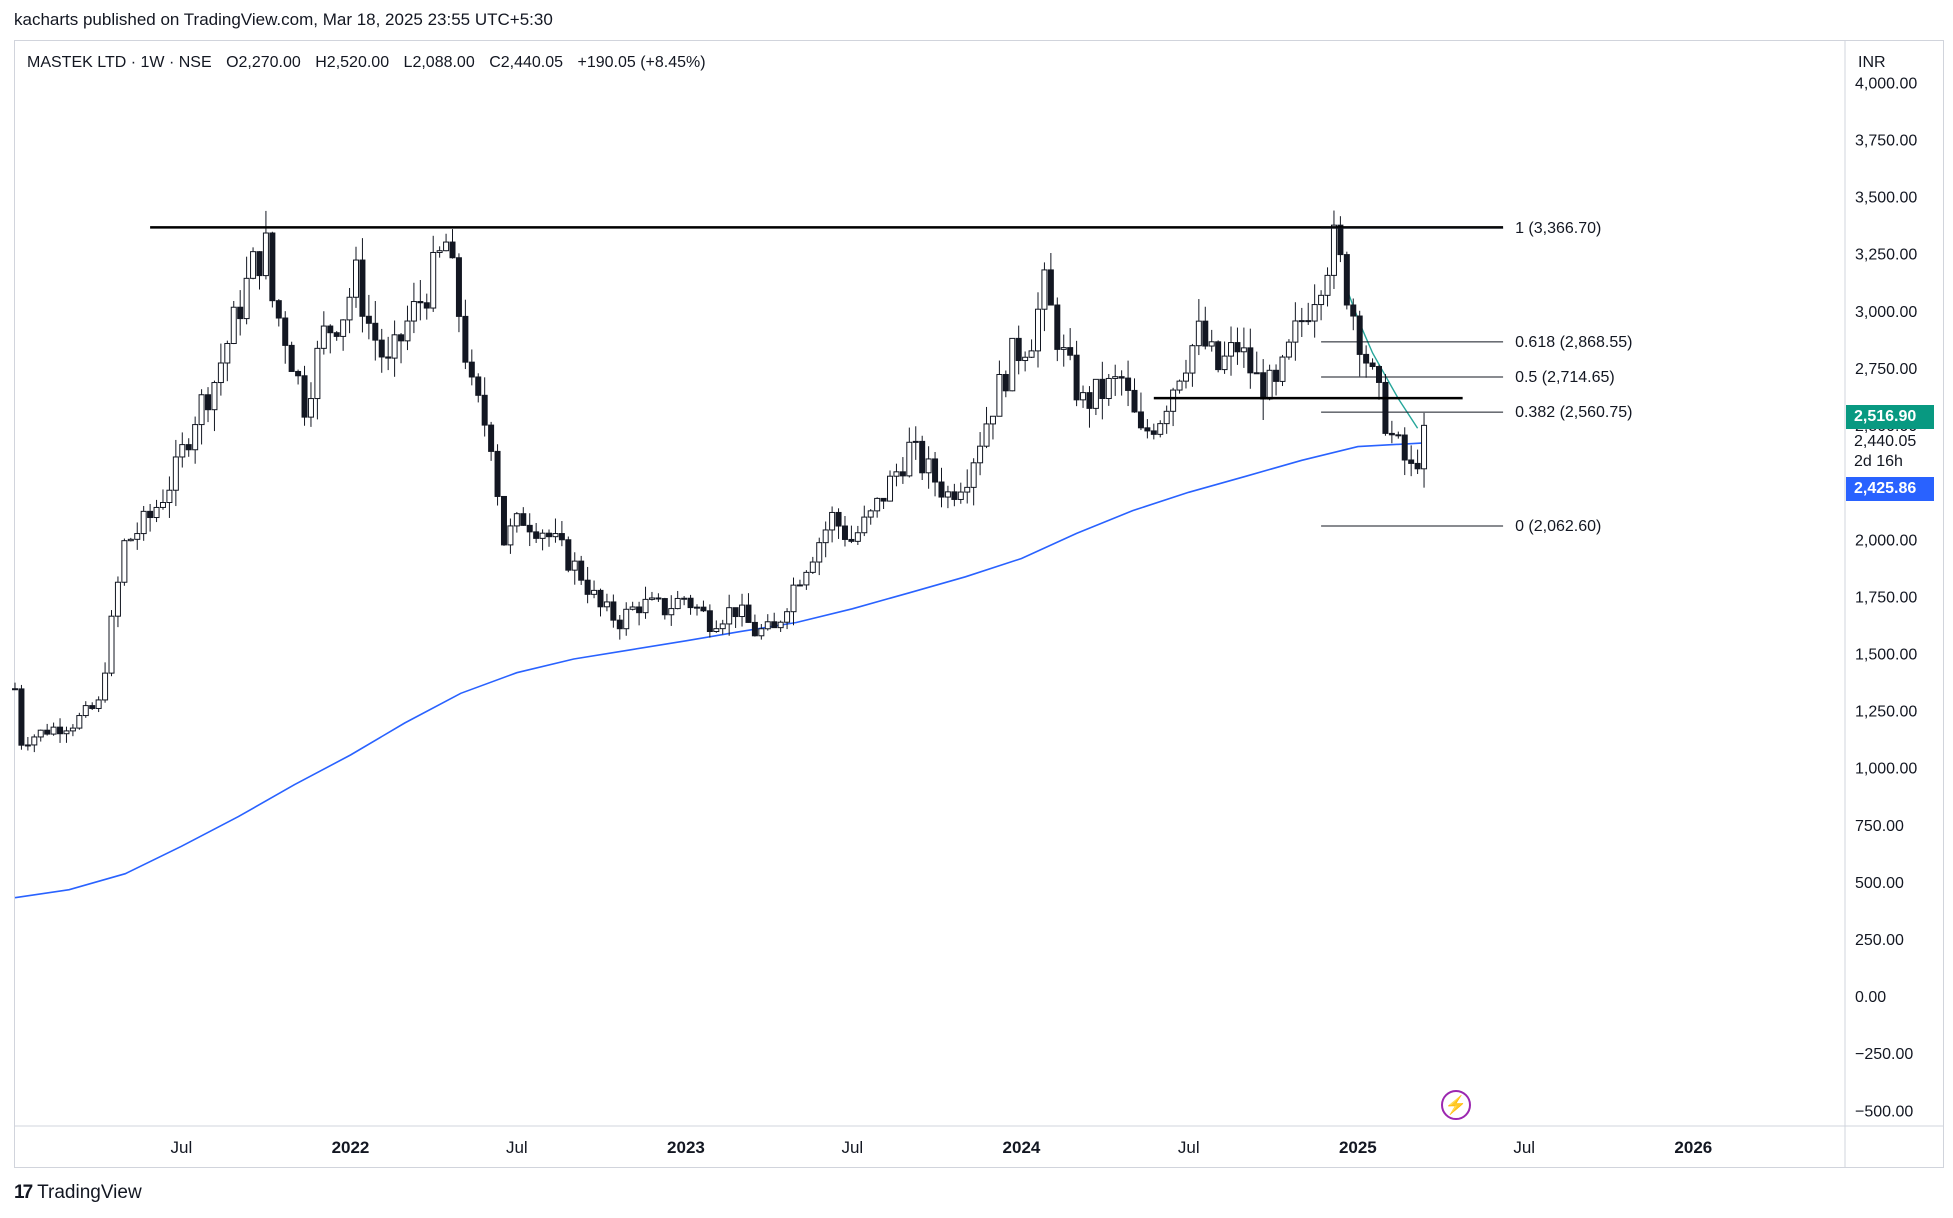 This screenshot has height=1218, width=1953. What do you see at coordinates (526, 62) in the screenshot?
I see `legend-close: C2,440.05` at bounding box center [526, 62].